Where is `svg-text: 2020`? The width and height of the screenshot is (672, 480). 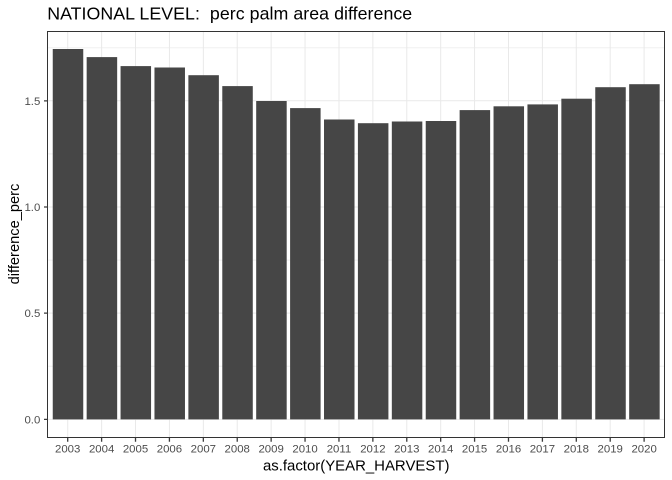 svg-text: 2020 is located at coordinates (643, 449).